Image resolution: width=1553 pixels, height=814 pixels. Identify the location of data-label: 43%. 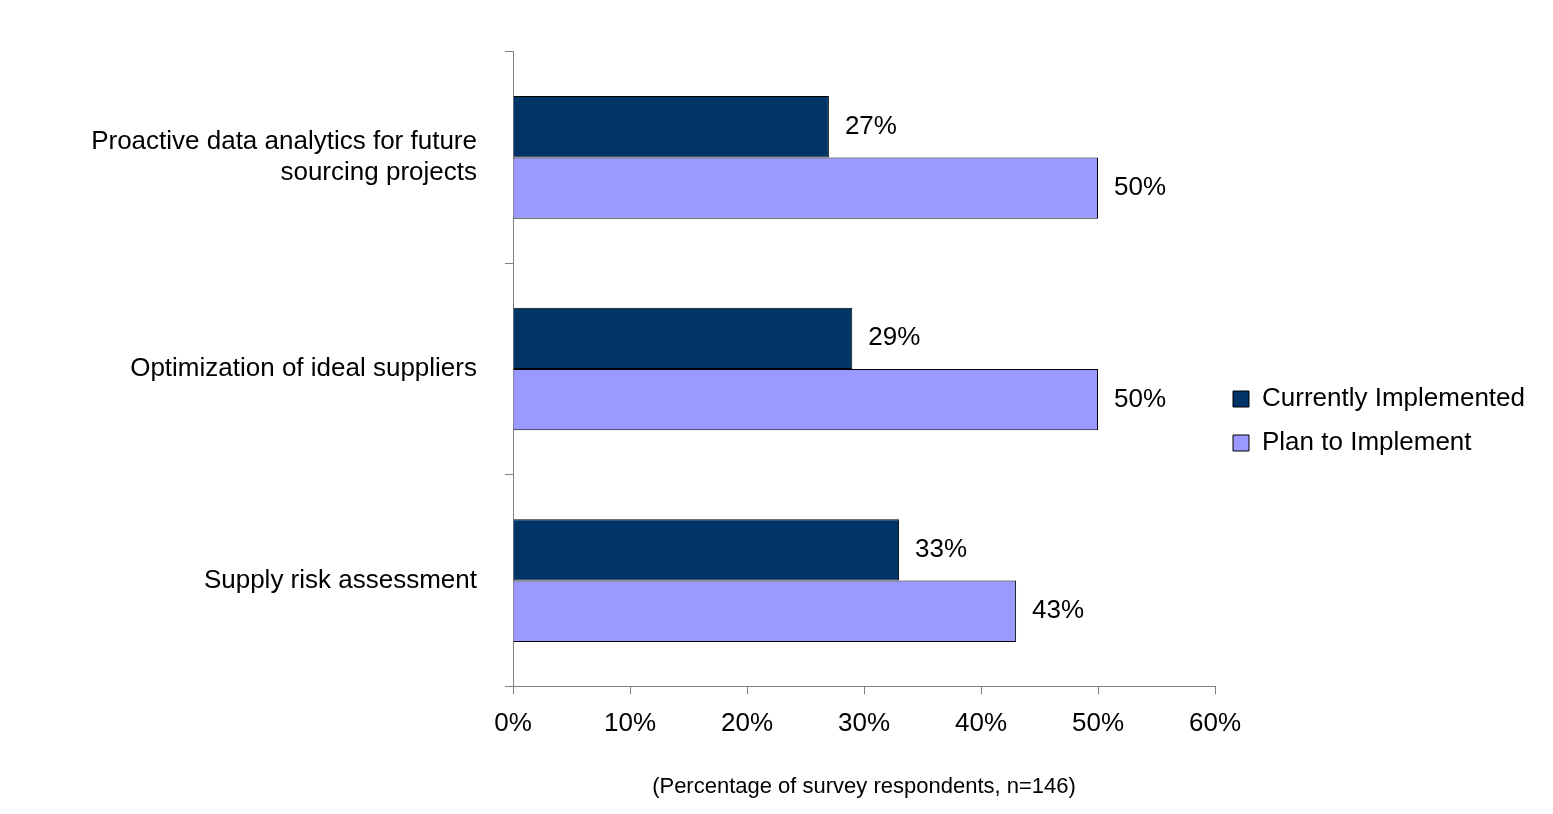
(1058, 609).